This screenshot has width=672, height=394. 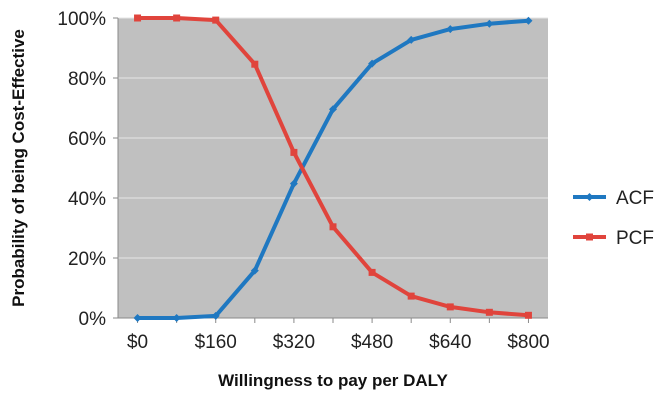 What do you see at coordinates (589, 197) in the screenshot?
I see `legend-marker-acf` at bounding box center [589, 197].